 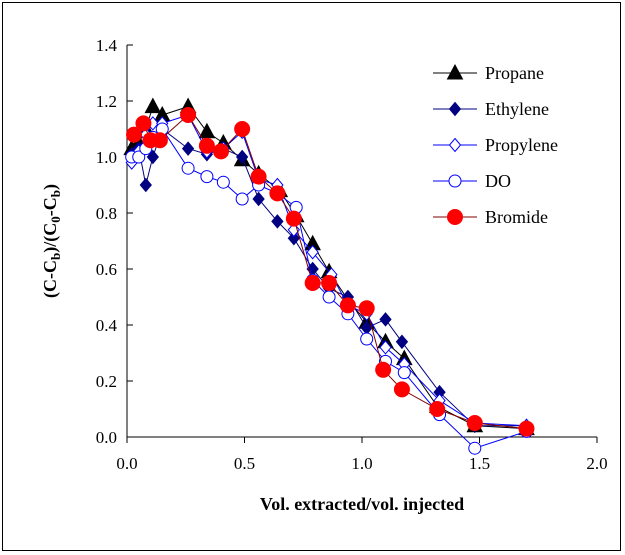 I want to click on legend-item-bromide: Bromide, so click(x=490, y=217).